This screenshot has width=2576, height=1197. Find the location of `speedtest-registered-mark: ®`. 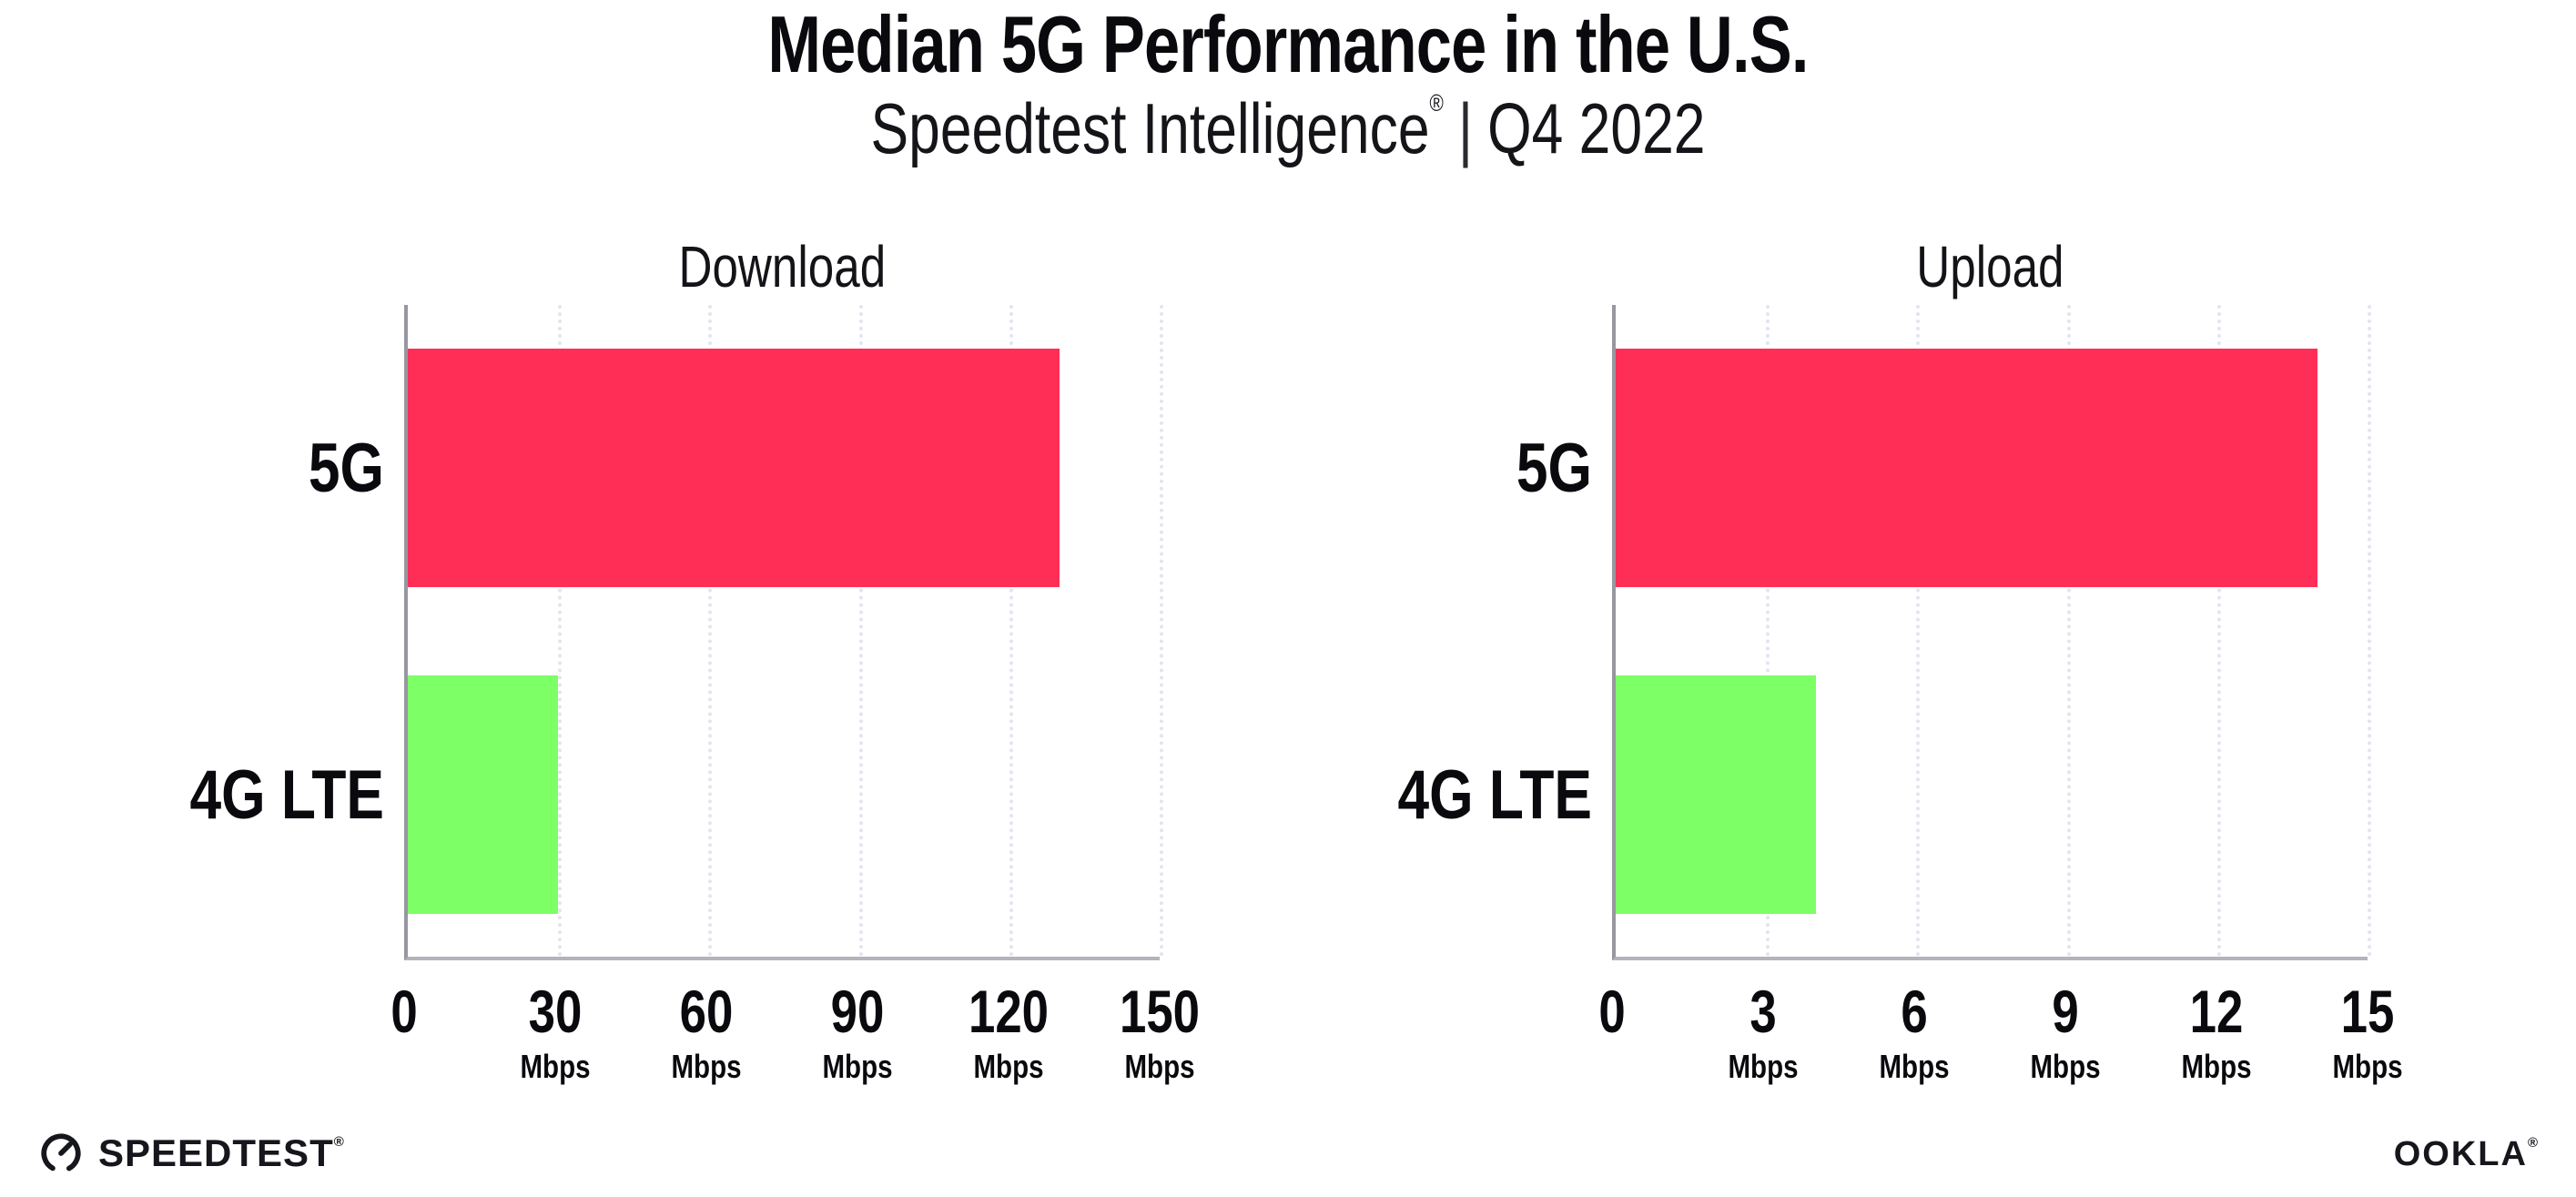

speedtest-registered-mark: ® is located at coordinates (339, 1142).